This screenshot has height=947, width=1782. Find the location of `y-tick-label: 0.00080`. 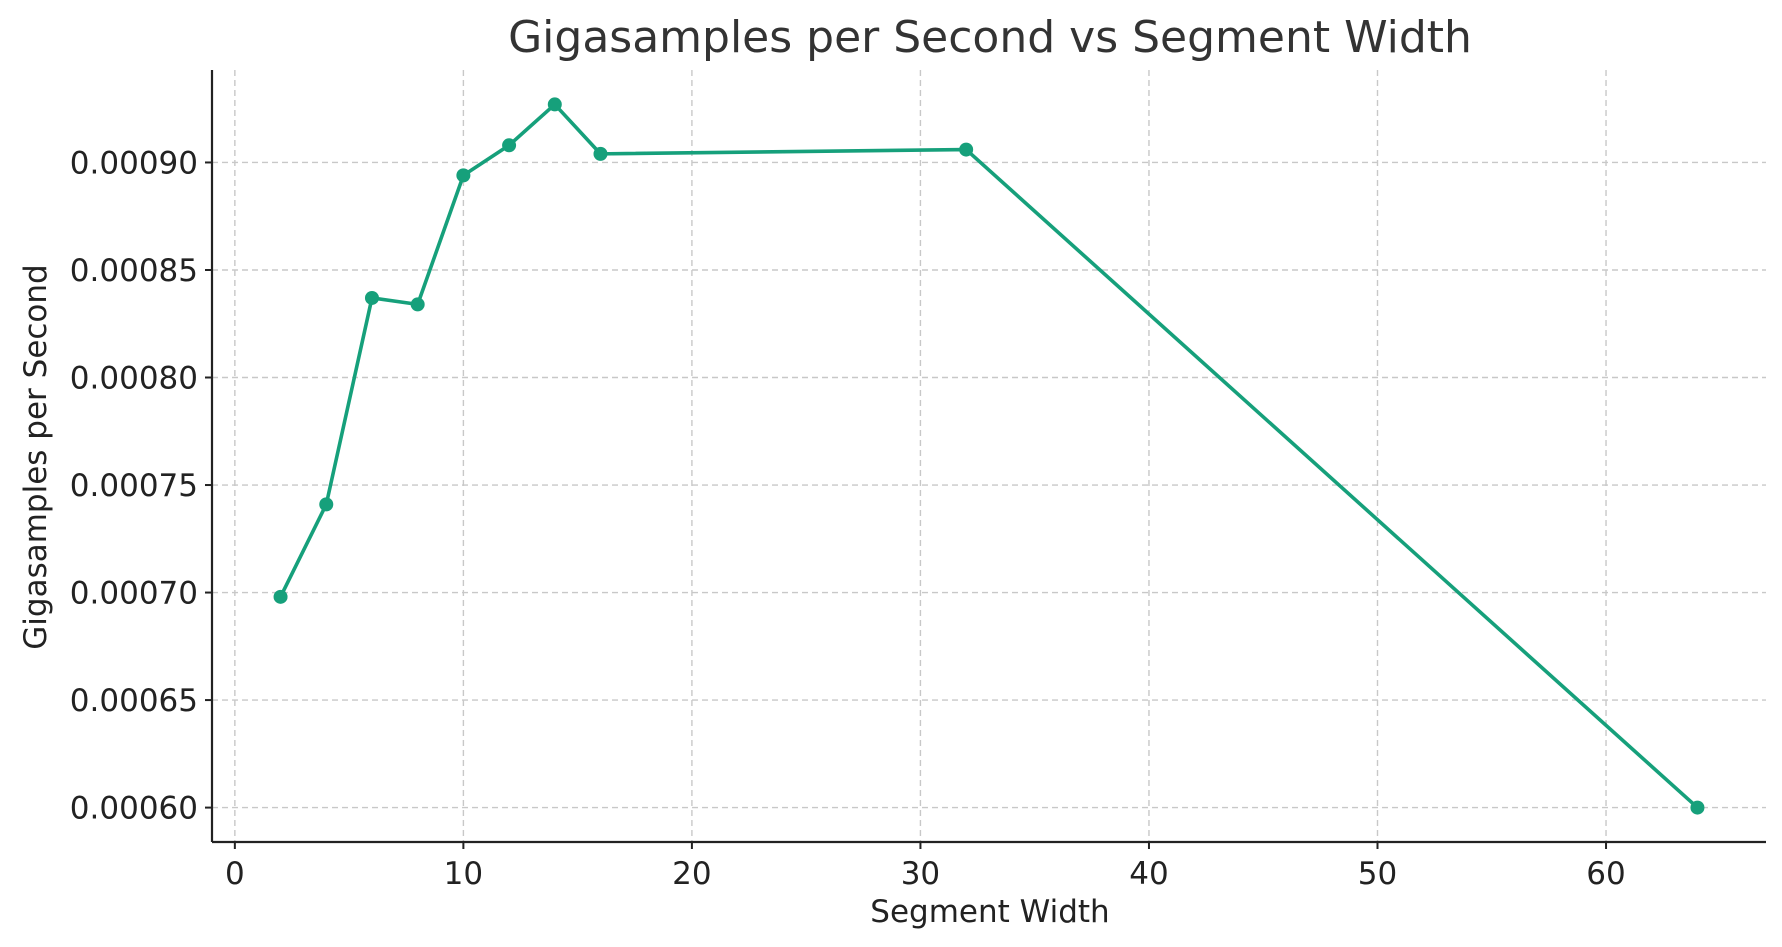

y-tick-label: 0.00080 is located at coordinates (134, 379).